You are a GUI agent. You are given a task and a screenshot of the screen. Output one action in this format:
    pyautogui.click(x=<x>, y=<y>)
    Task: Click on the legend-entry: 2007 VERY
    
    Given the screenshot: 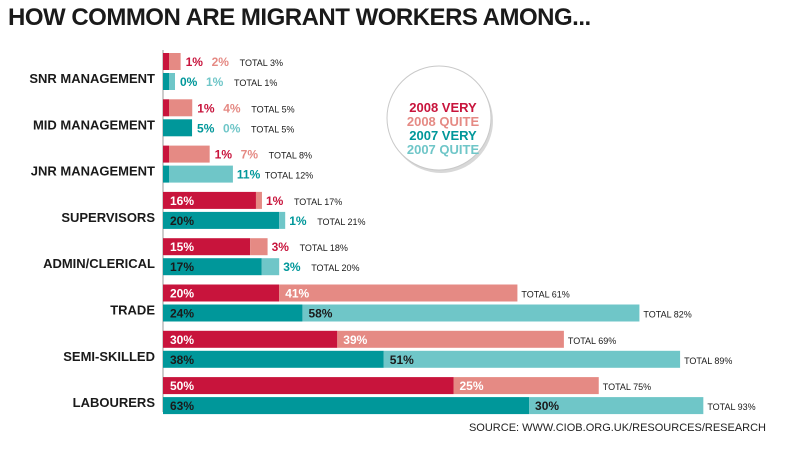 What is the action you would take?
    pyautogui.click(x=443, y=135)
    